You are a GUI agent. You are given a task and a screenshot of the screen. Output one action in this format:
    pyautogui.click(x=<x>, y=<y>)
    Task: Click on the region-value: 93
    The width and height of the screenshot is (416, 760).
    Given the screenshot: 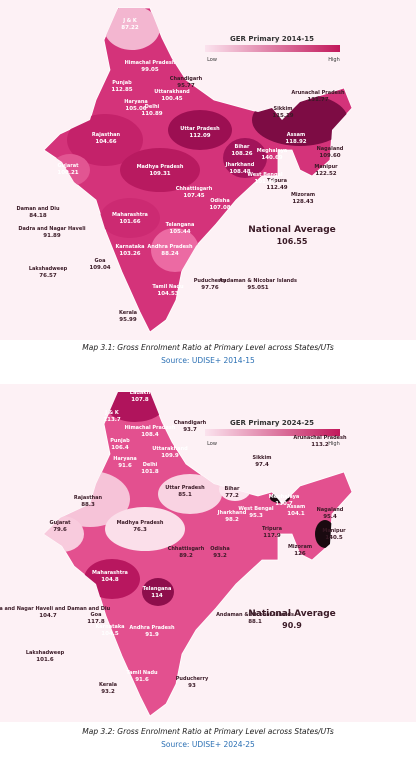 What is the action you would take?
    pyautogui.click(x=192, y=686)
    